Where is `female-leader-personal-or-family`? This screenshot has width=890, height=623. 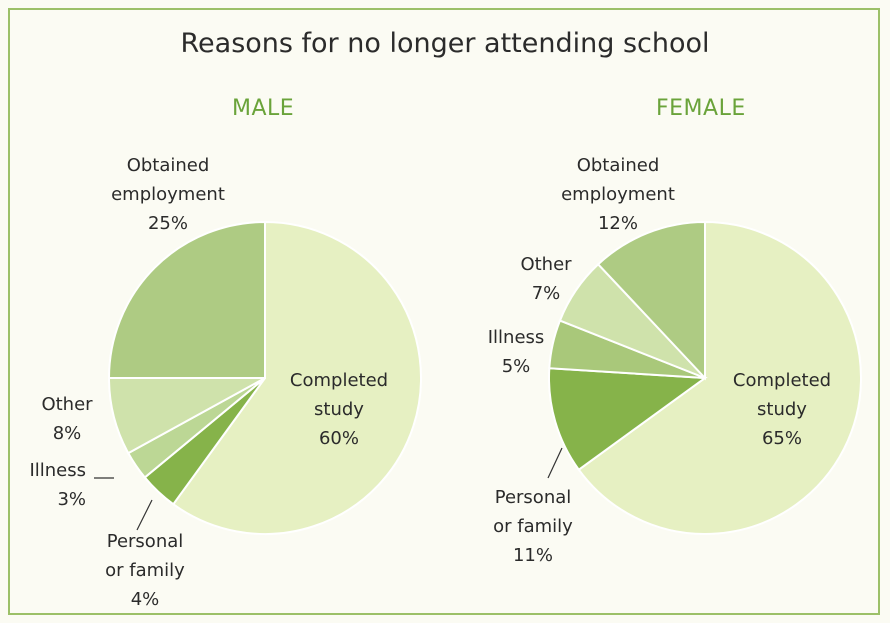
female-leader-personal-or-family is located at coordinates (555, 463).